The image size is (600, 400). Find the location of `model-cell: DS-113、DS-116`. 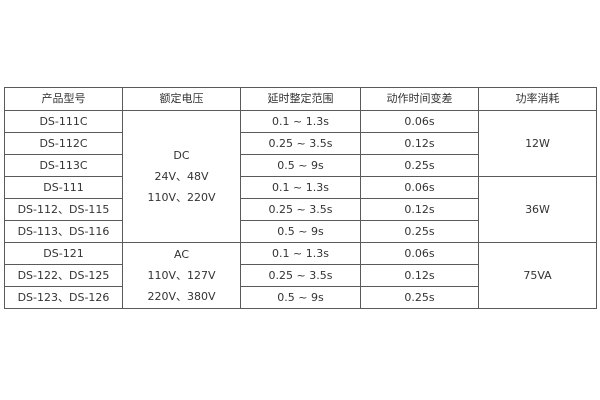

model-cell: DS-113、DS-116 is located at coordinates (63, 231).